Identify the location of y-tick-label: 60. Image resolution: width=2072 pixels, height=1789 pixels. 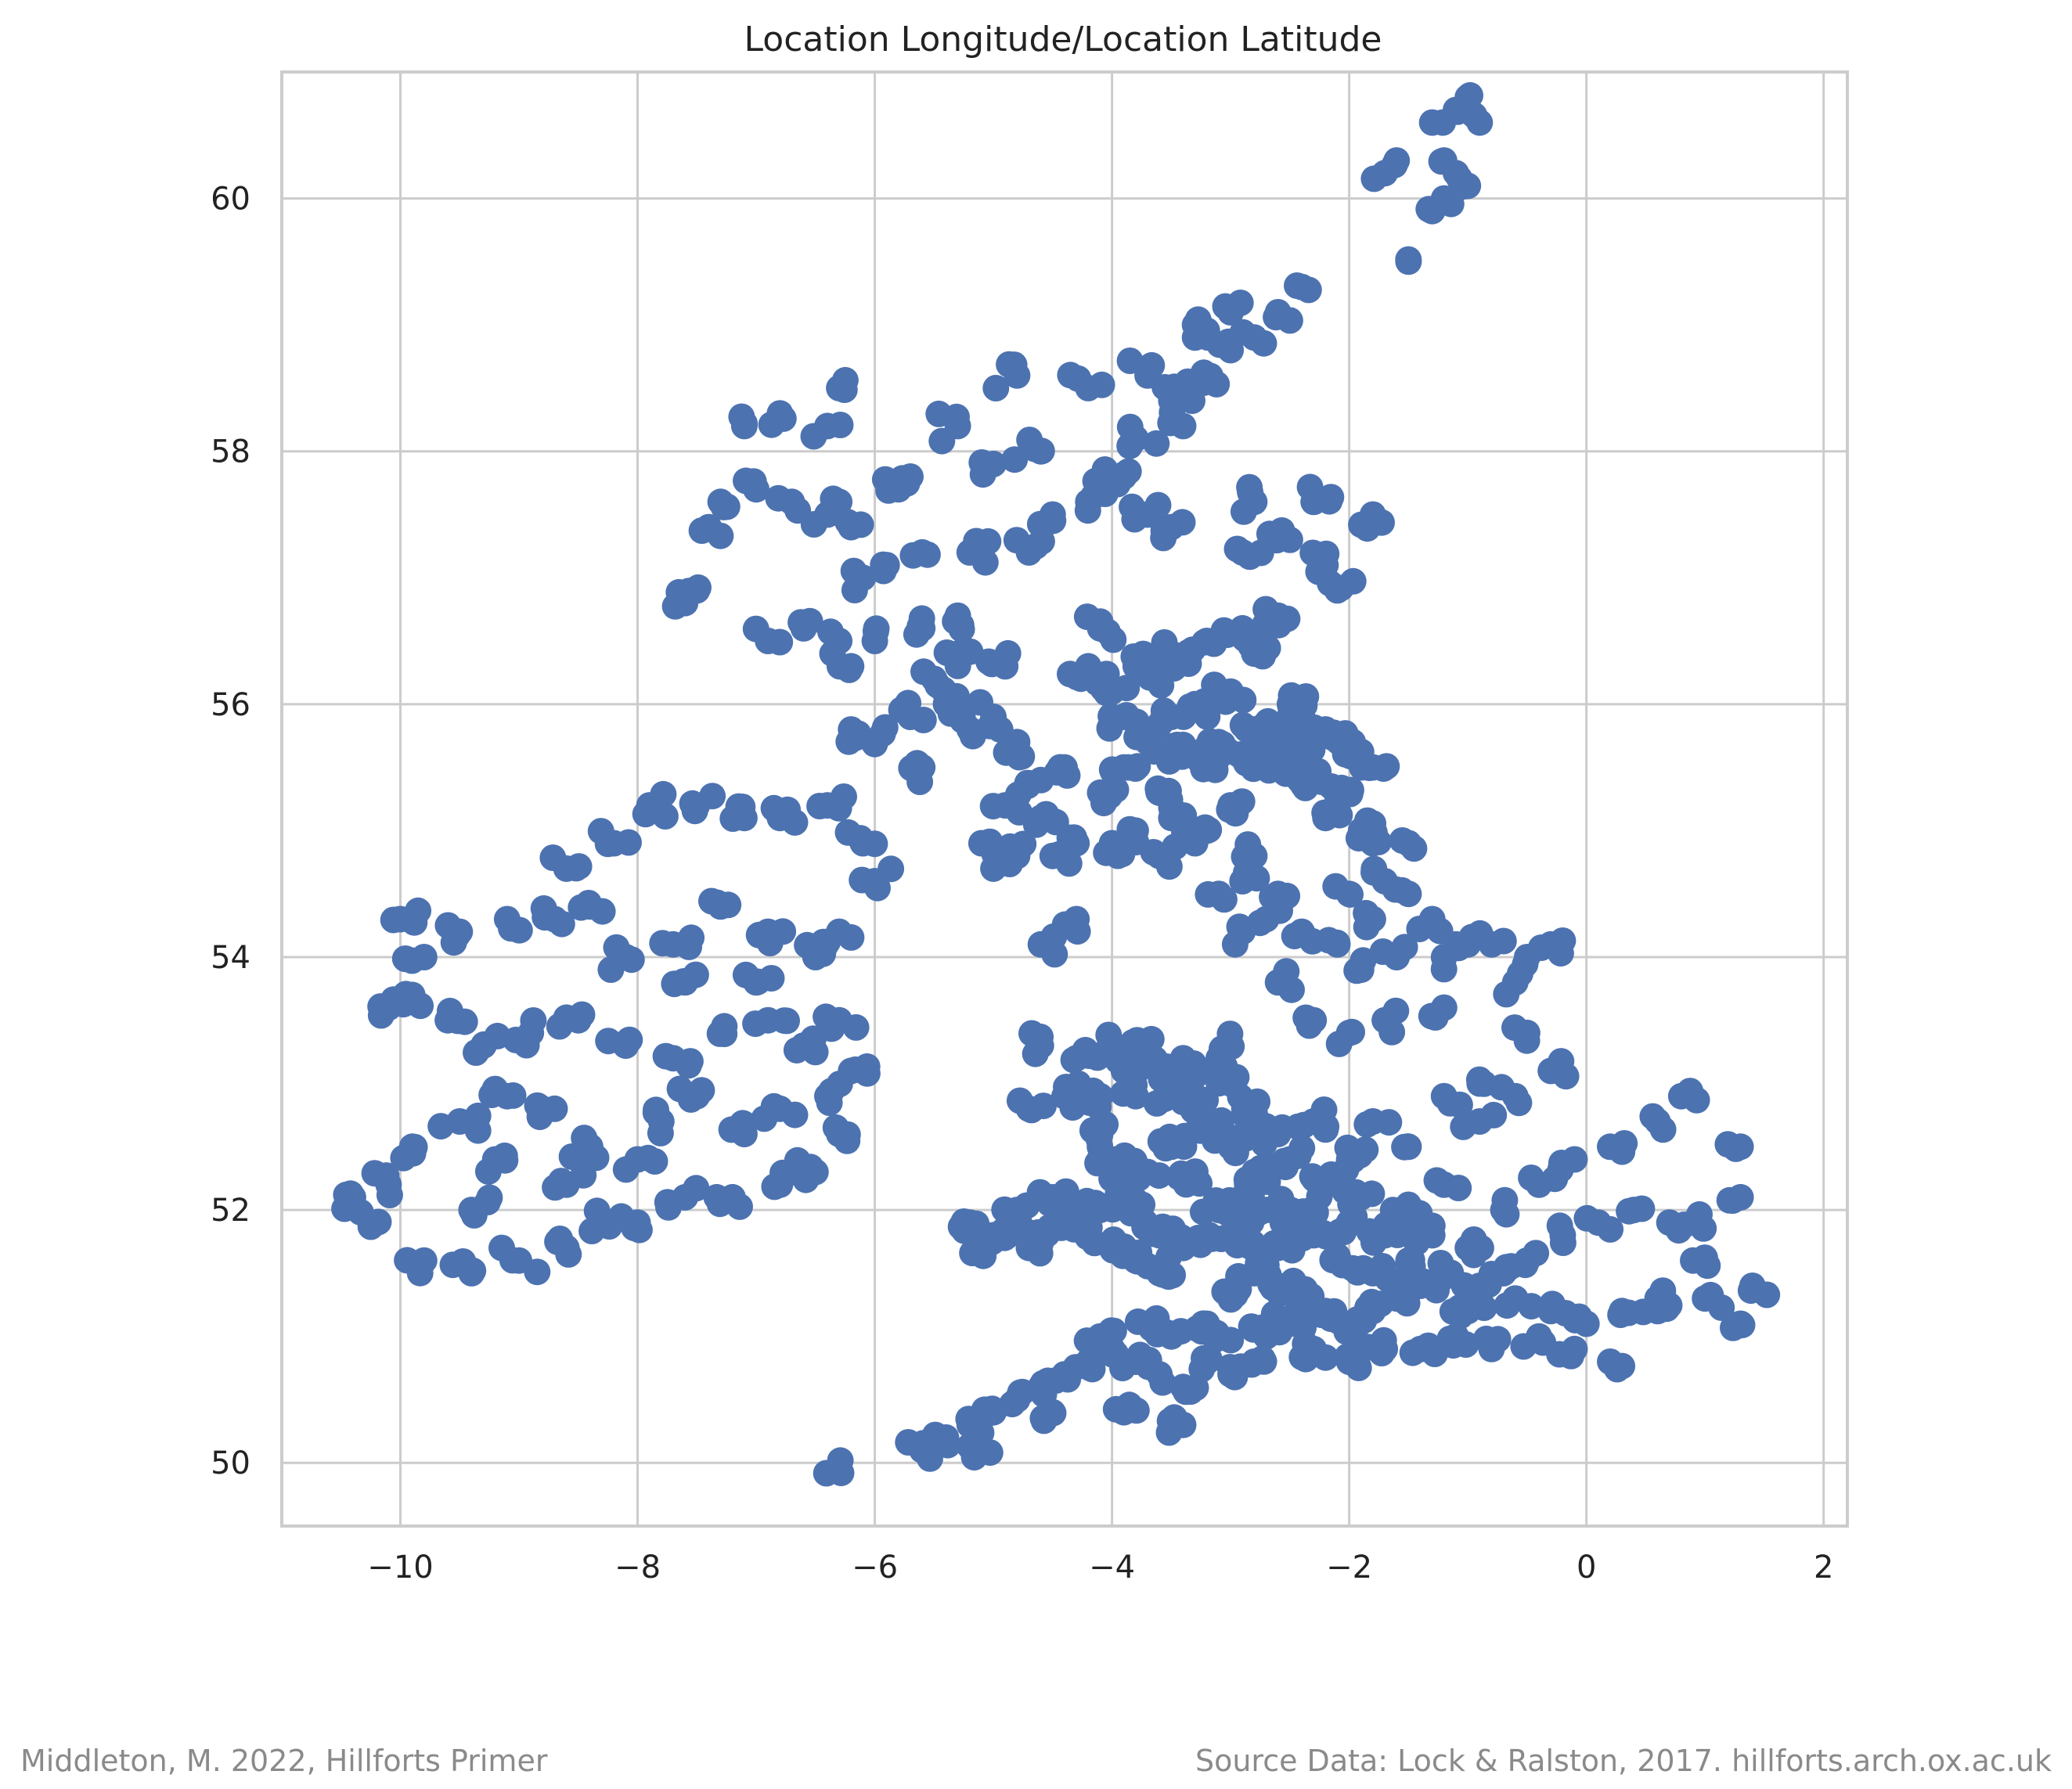
(230, 200).